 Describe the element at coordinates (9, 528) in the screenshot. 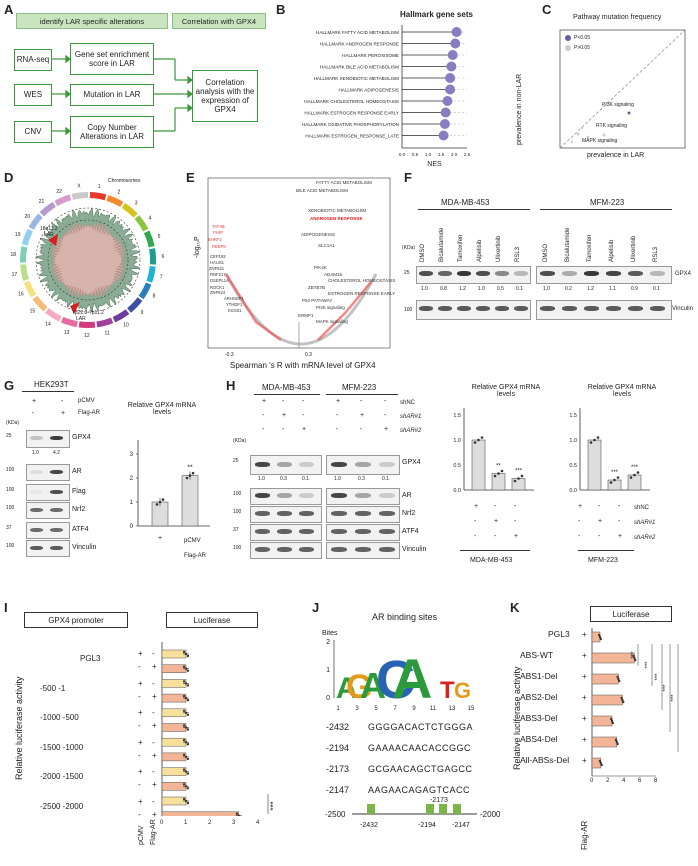

I see `g-mw: 37` at that location.